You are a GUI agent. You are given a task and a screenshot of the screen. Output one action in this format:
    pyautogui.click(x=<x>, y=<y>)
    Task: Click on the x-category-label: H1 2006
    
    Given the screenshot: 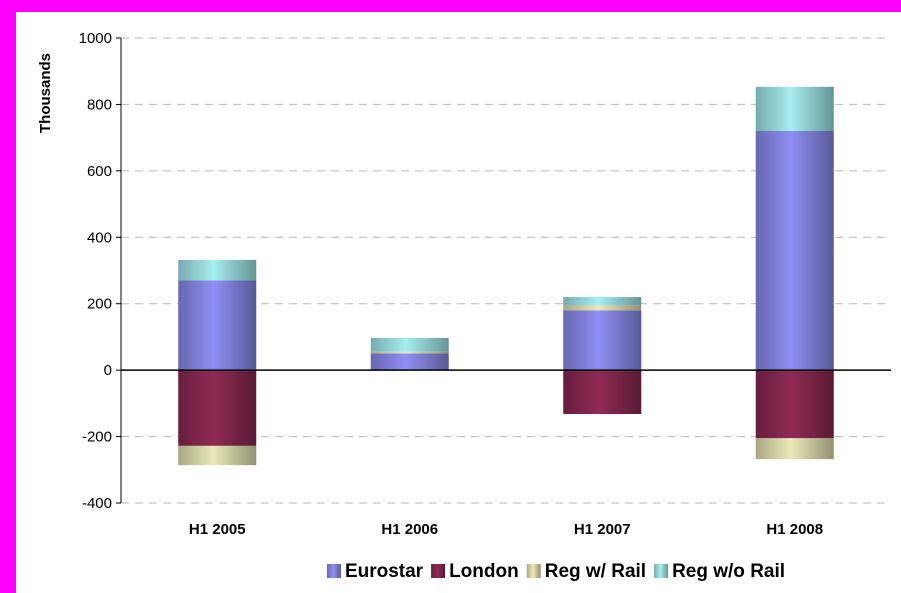 What is the action you would take?
    pyautogui.click(x=409, y=529)
    